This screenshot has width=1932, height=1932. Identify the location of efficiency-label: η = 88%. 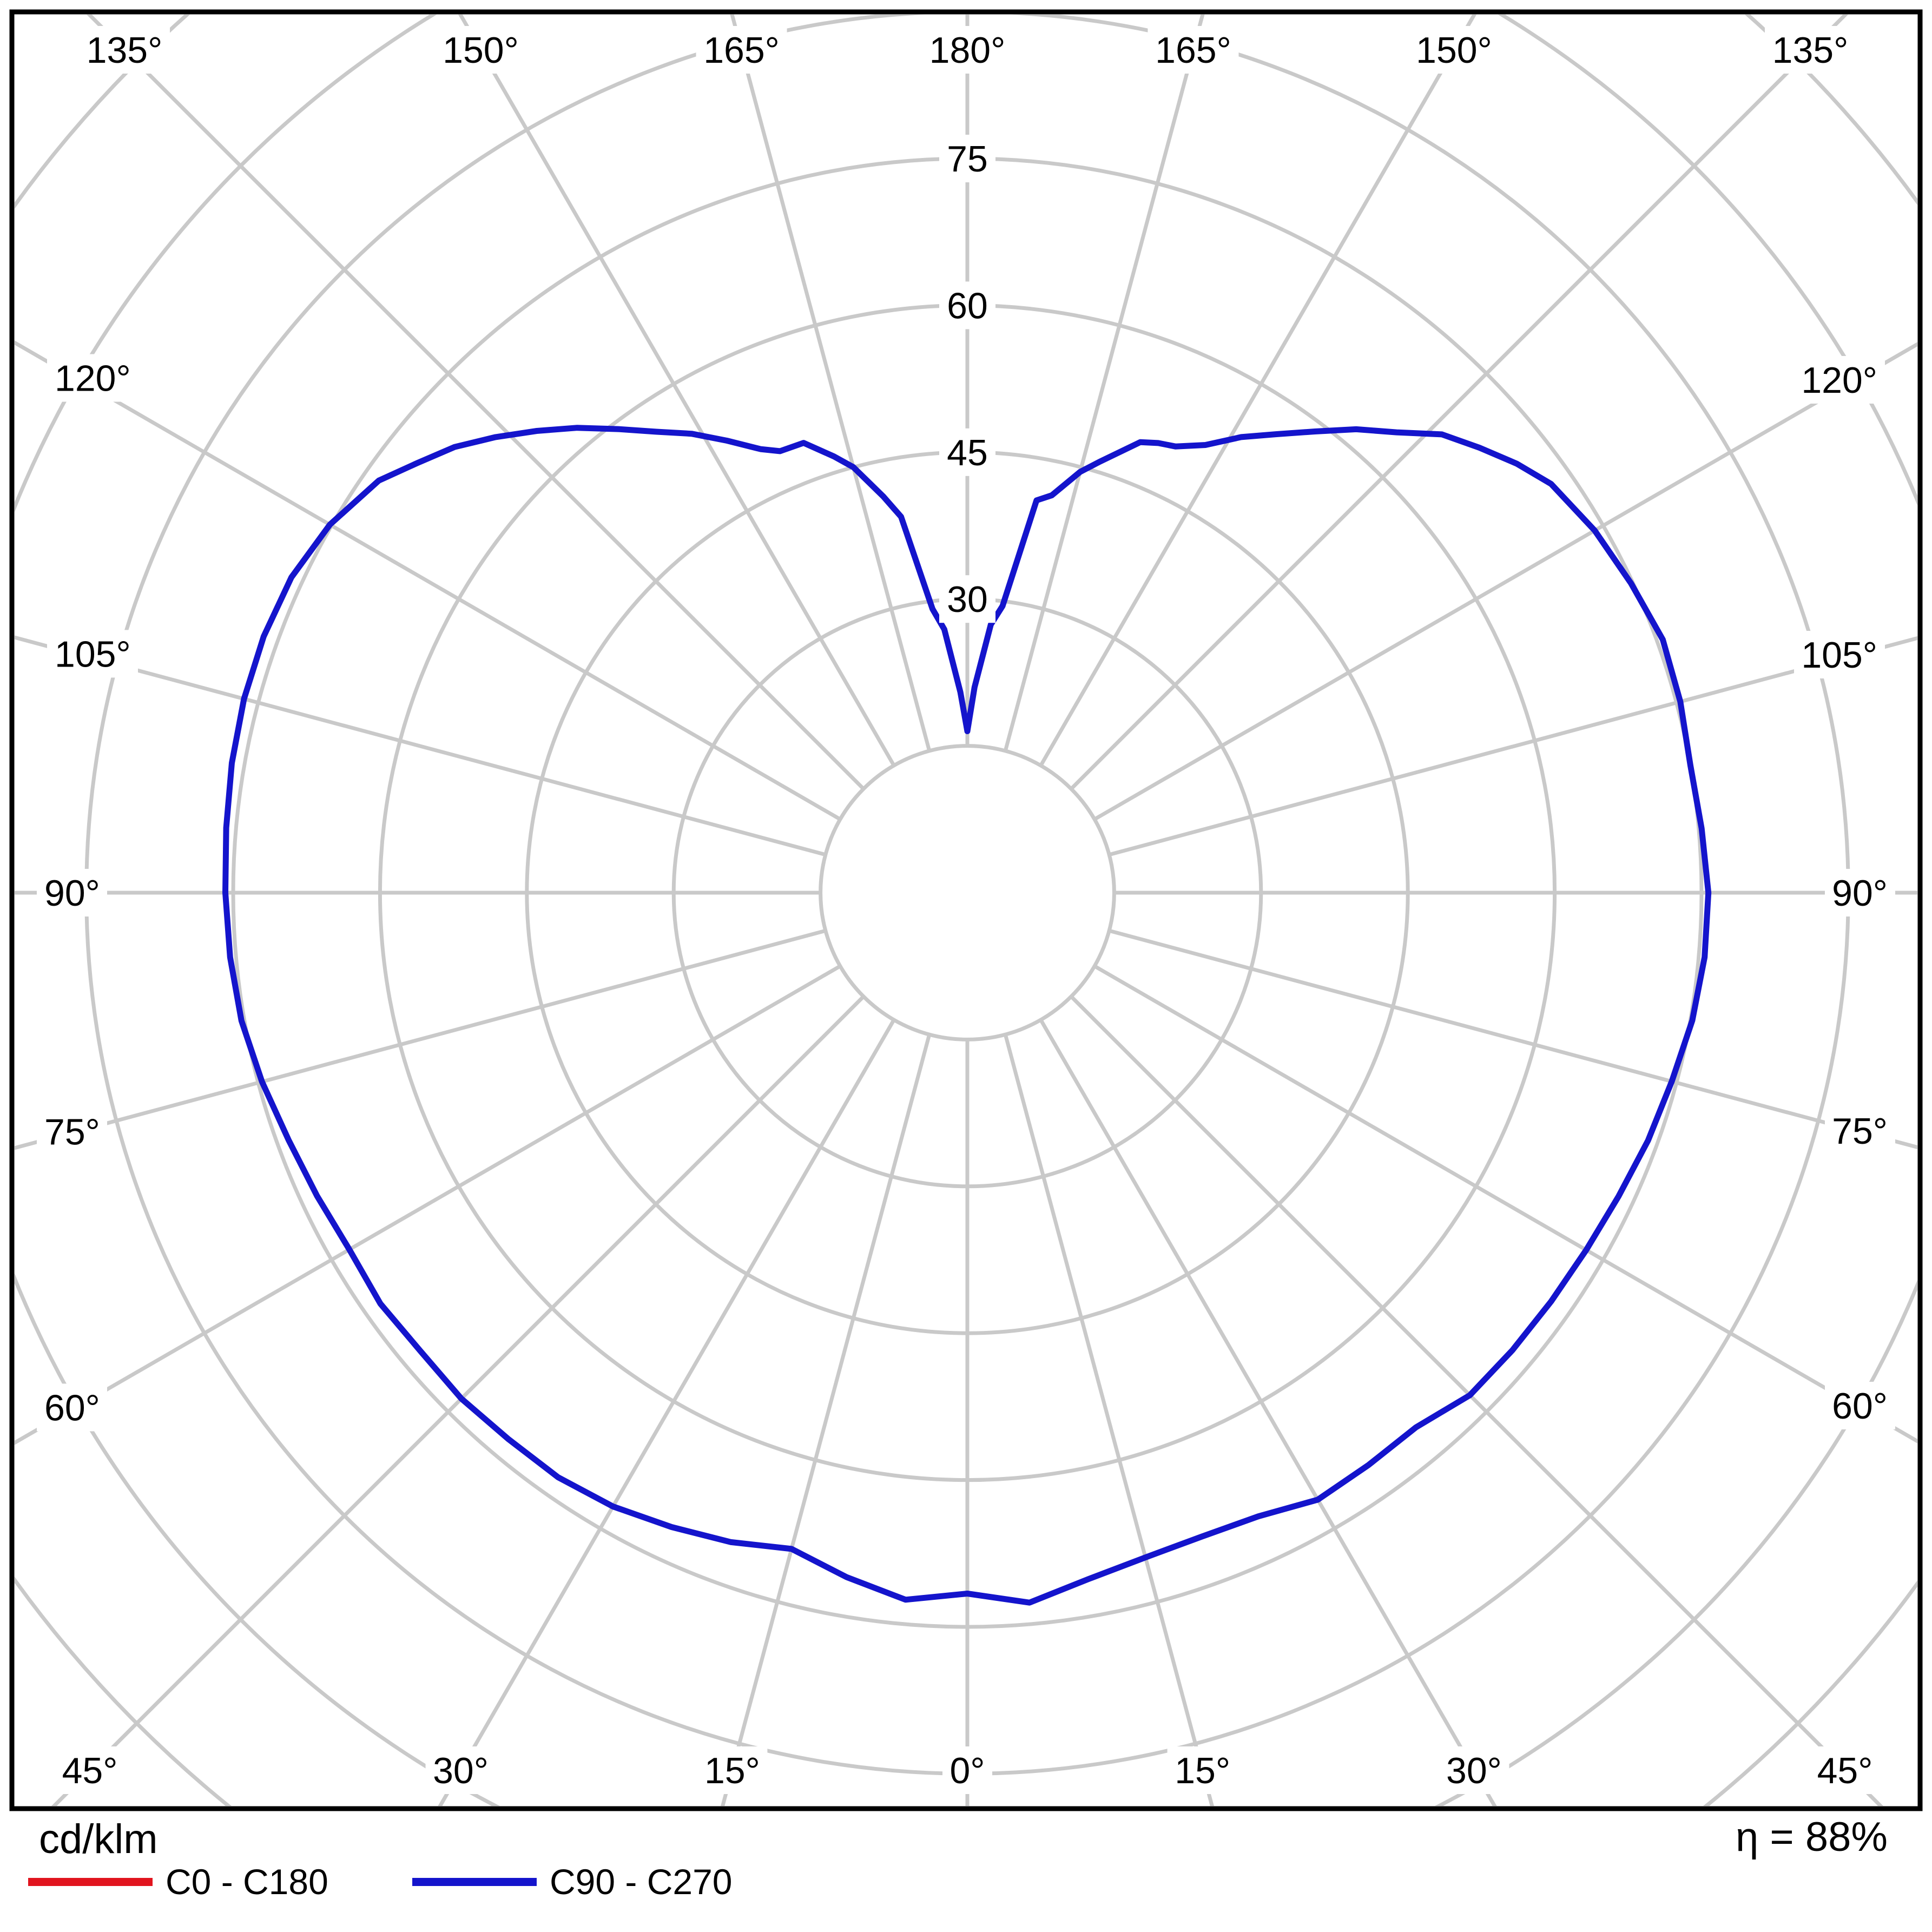
(1812, 1837).